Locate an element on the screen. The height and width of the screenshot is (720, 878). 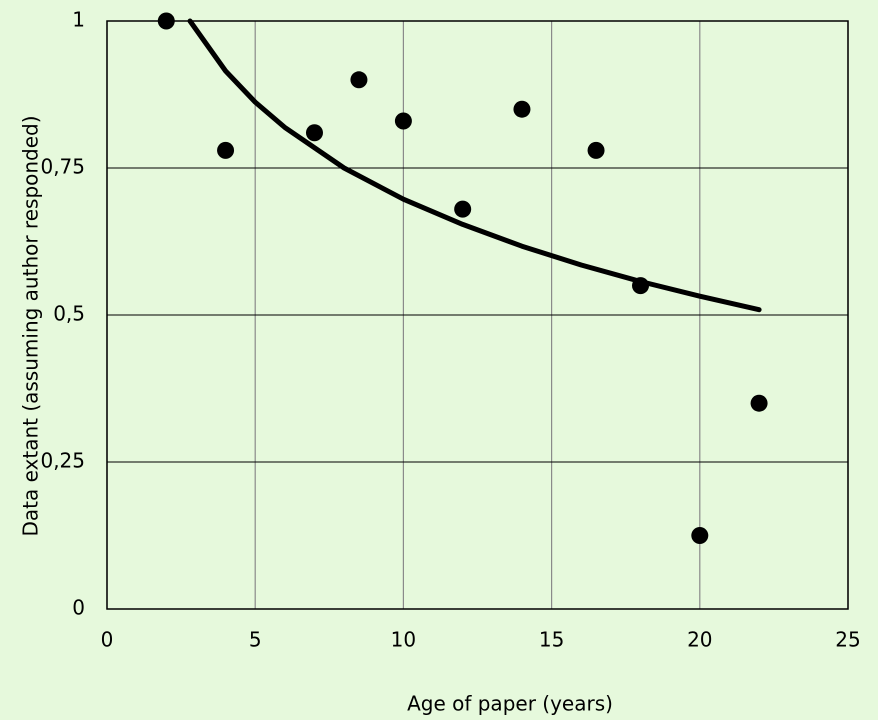
x-axis-label: Age of paper (years) is located at coordinates (510, 704).